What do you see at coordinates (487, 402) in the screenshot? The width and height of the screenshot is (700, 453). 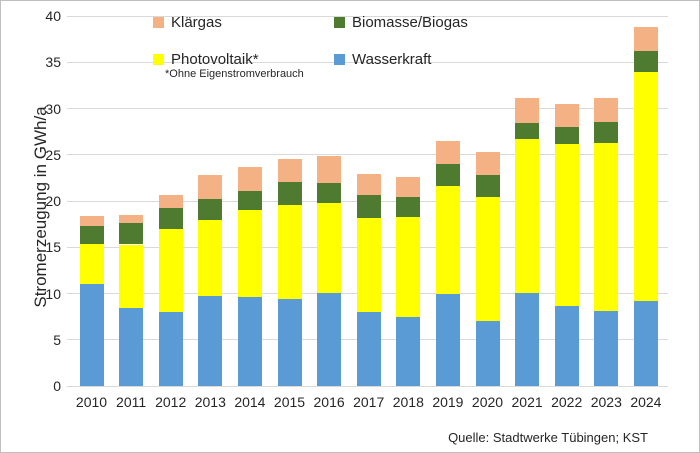 I see `x-tick-label-2020: 2020` at bounding box center [487, 402].